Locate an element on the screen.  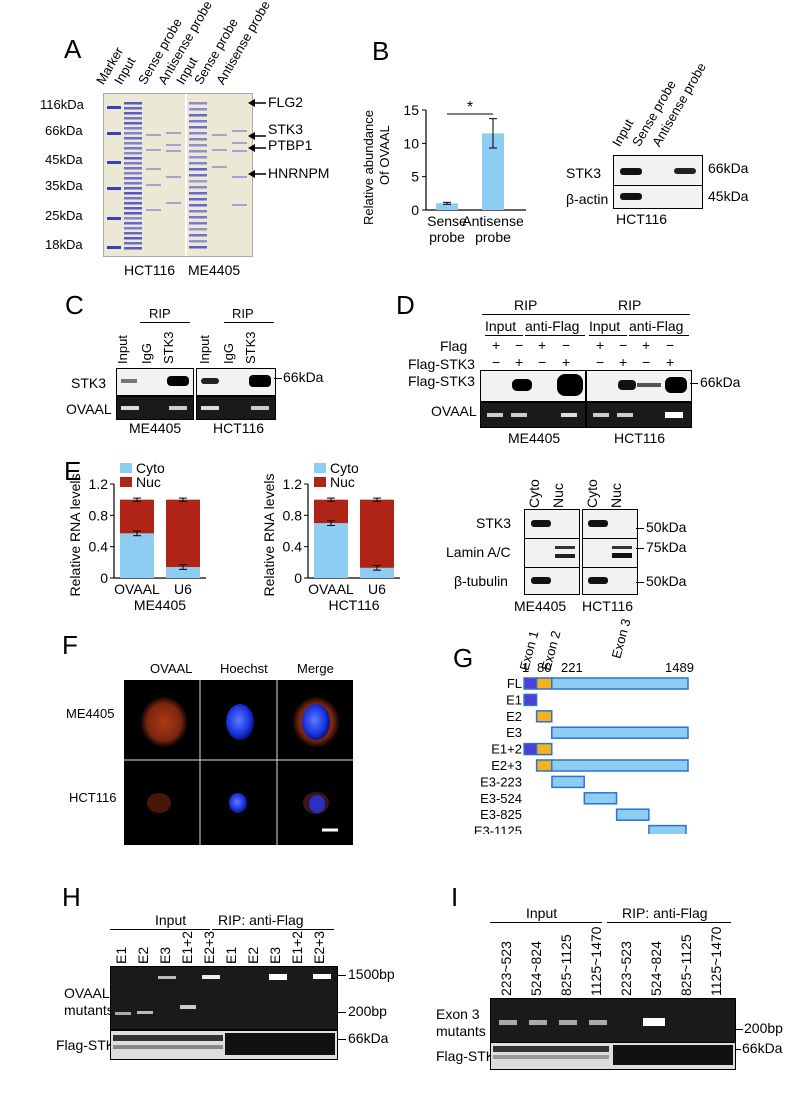
panel-e-blot-lamin-b is located at coordinates (610, 553).